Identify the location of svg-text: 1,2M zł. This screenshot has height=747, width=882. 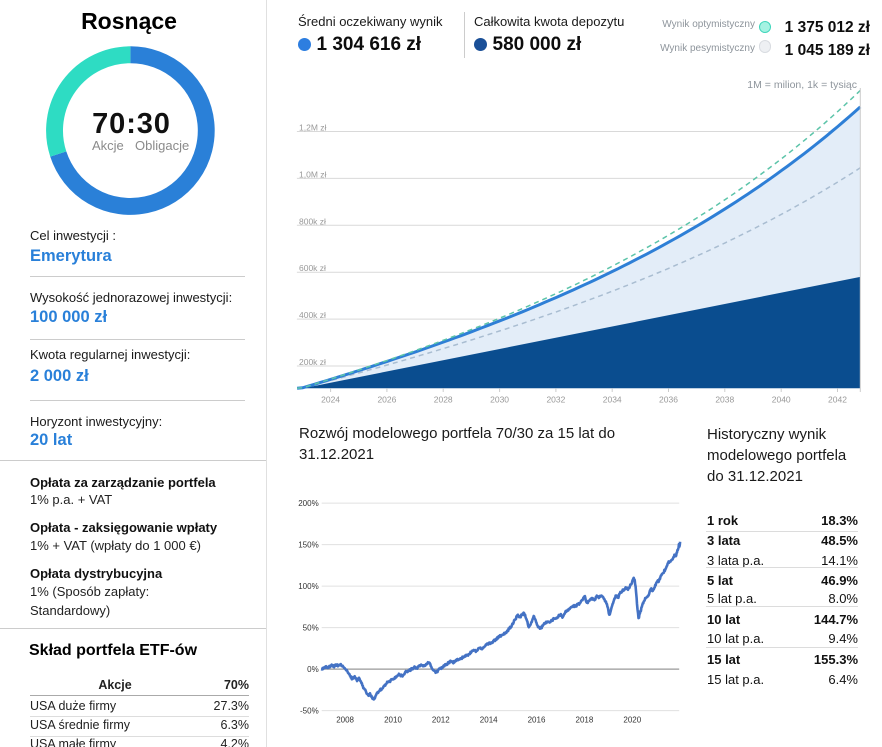
(313, 128).